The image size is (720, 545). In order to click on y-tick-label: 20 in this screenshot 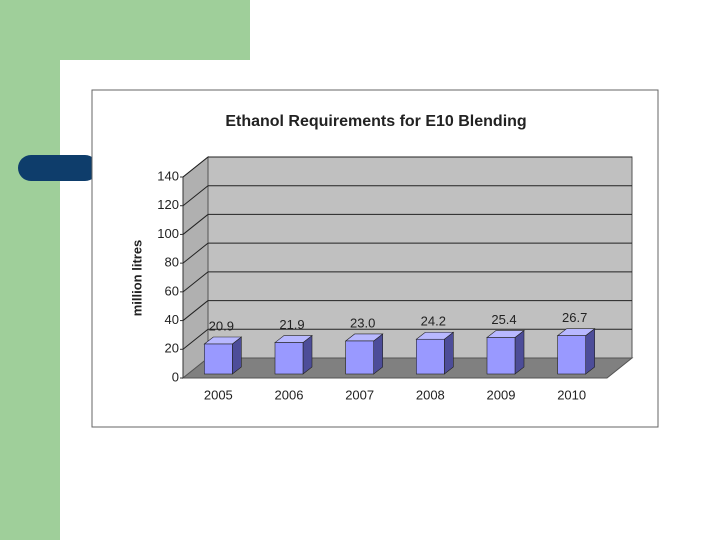, I will do `click(172, 348)`.